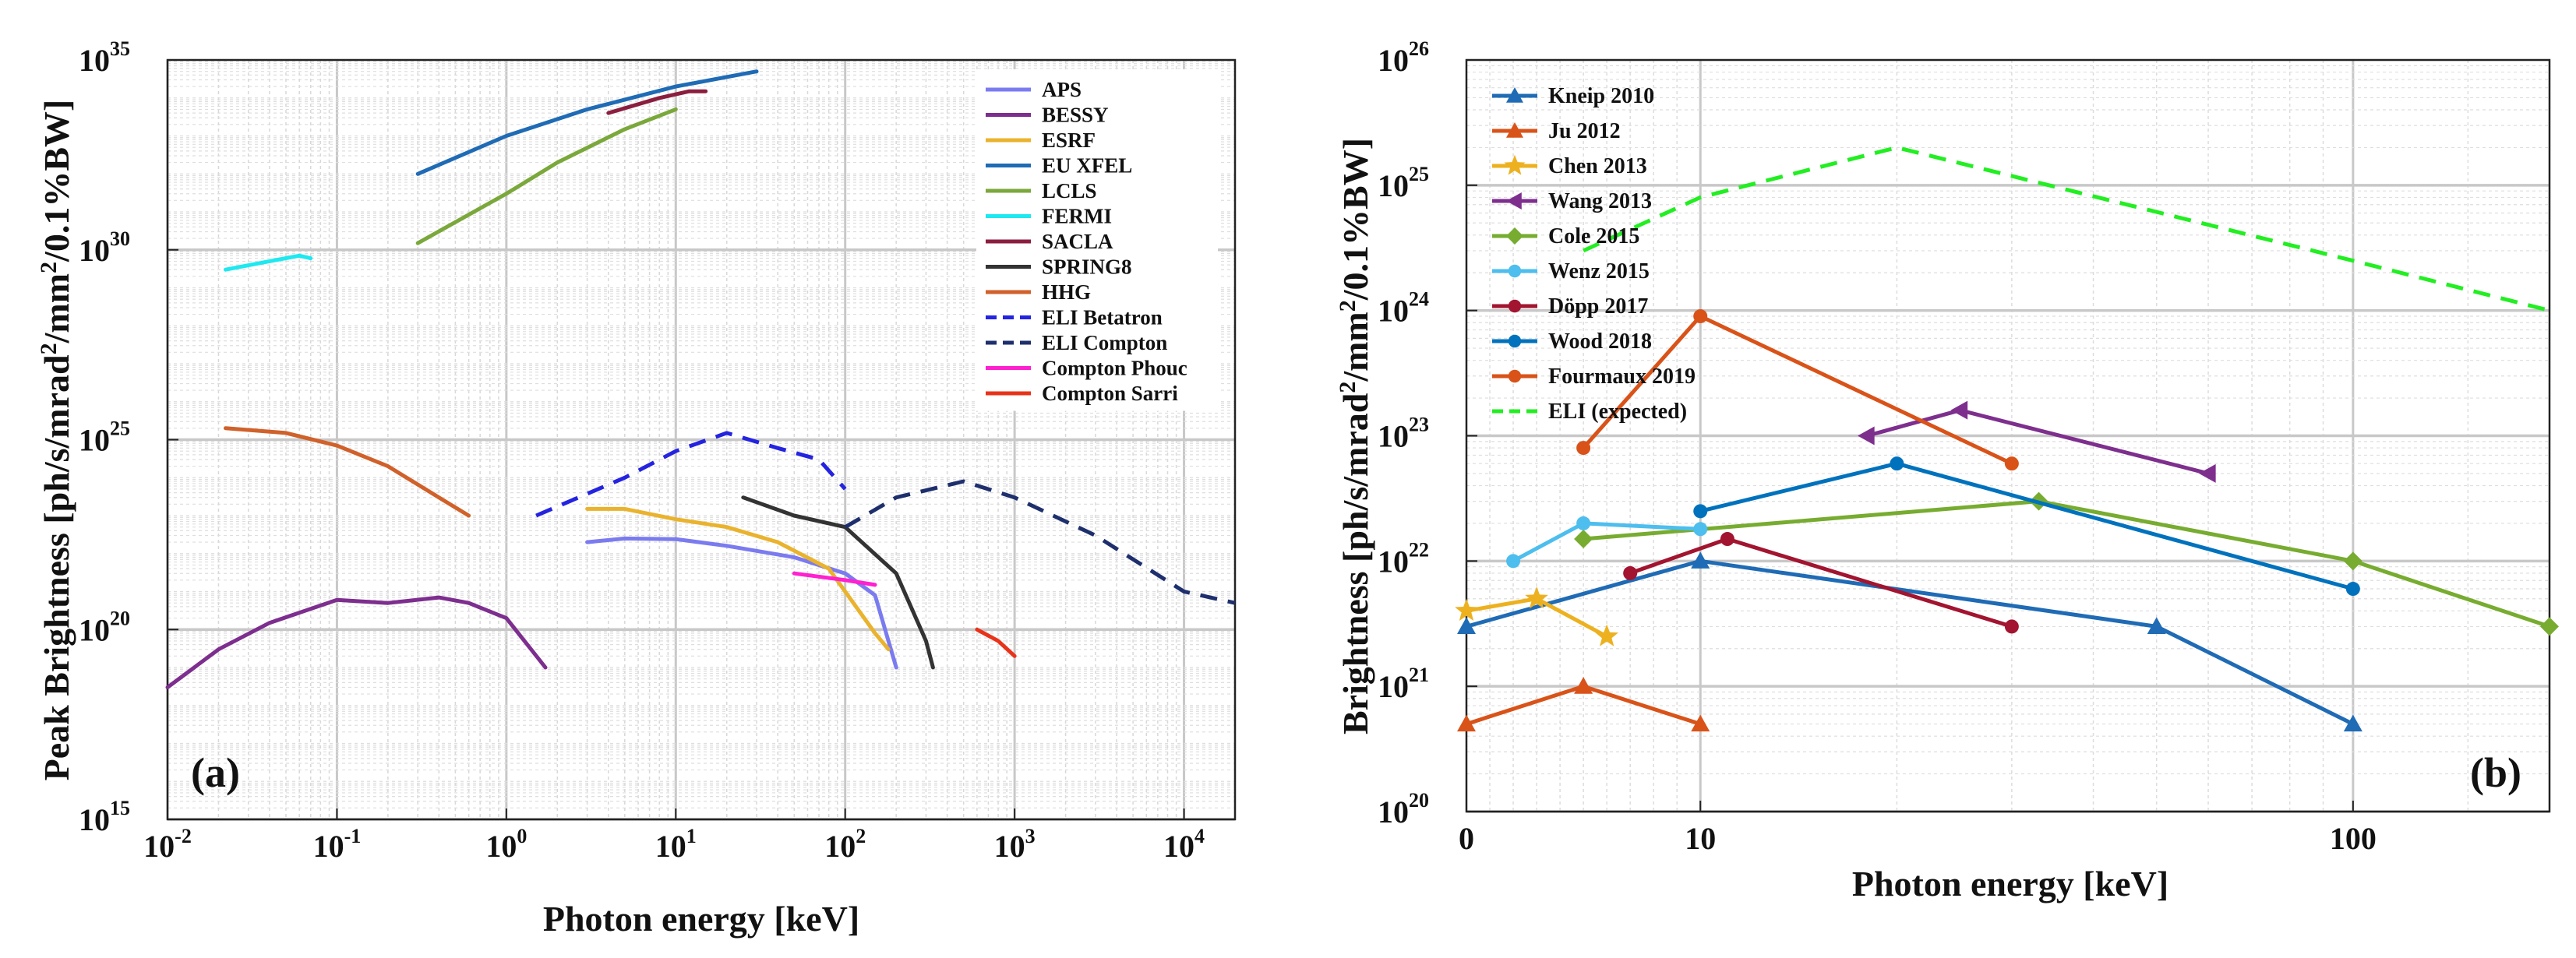  What do you see at coordinates (1040, 542) in the screenshot?
I see `series-eli-compton` at bounding box center [1040, 542].